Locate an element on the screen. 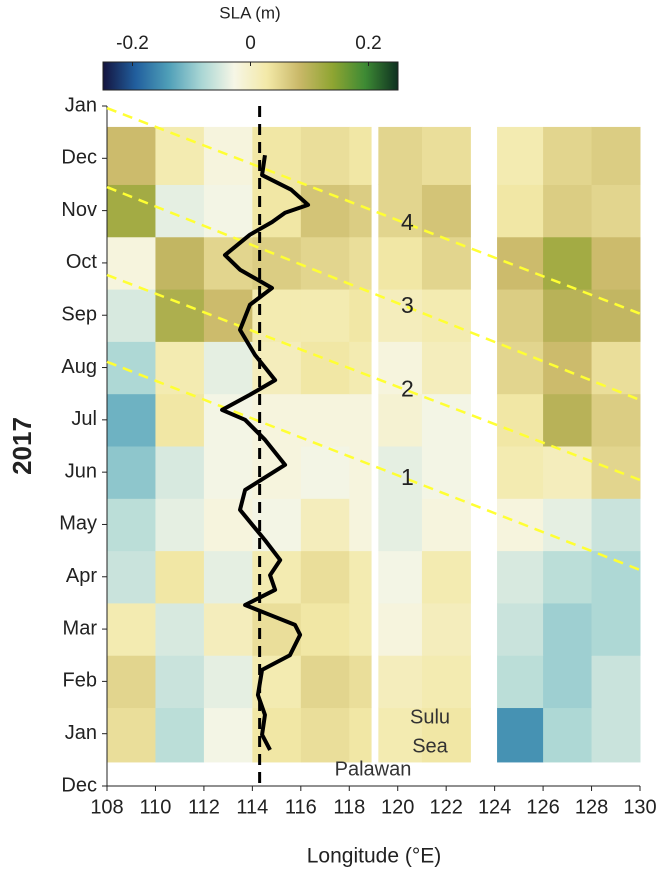  data-line is located at coordinates (265, 452).